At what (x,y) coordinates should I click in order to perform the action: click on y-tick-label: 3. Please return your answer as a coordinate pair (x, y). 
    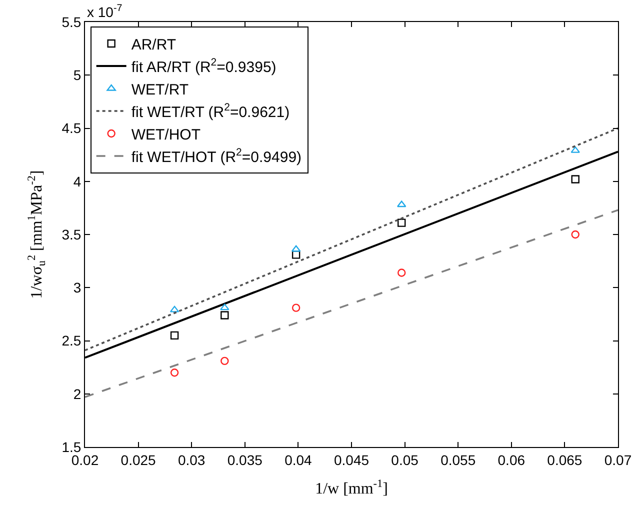
    Looking at the image, I should click on (77, 288).